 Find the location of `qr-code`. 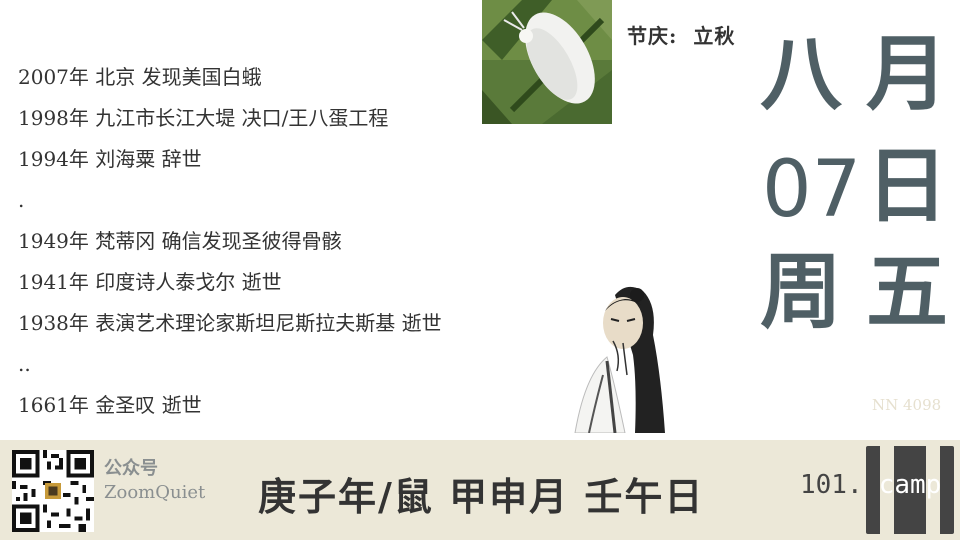

qr-code is located at coordinates (53, 491).